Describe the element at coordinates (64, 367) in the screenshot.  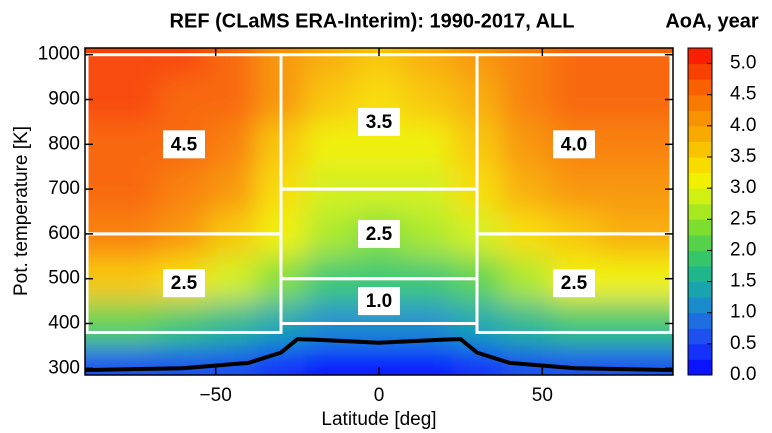
I see `y-tick-label: 300` at that location.